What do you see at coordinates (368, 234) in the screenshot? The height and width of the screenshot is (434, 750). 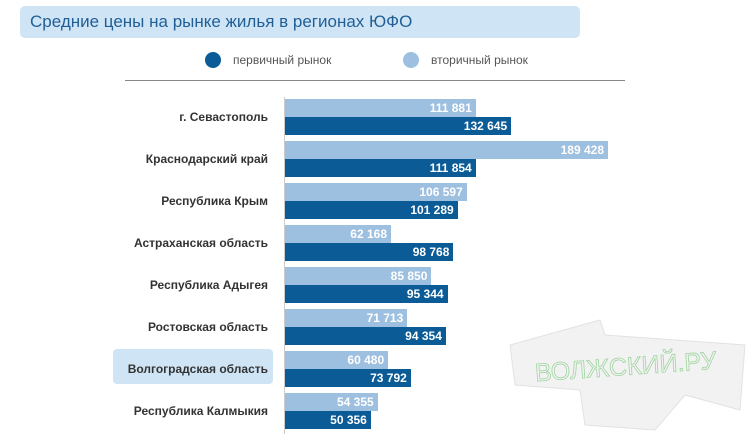 I see `data-label: 62 168` at bounding box center [368, 234].